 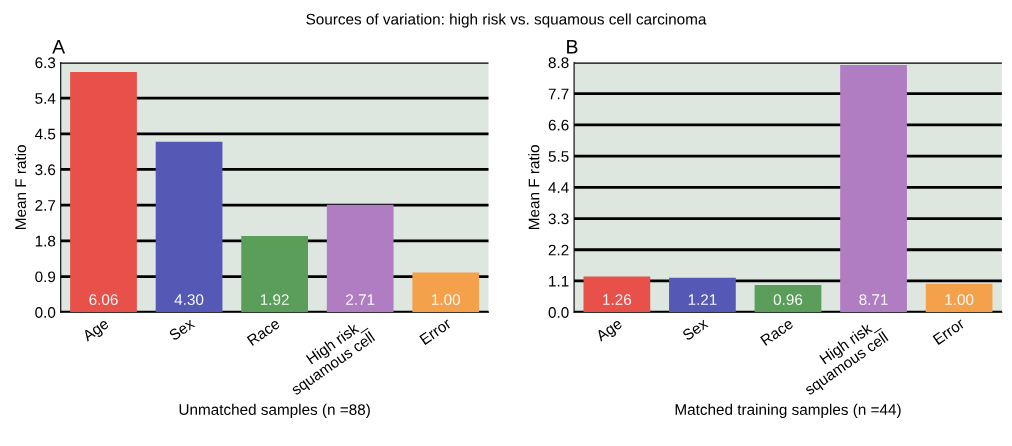 What do you see at coordinates (506, 20) in the screenshot?
I see `chart-title: Sources of variation: high risk vs. squamous cell carcinoma` at bounding box center [506, 20].